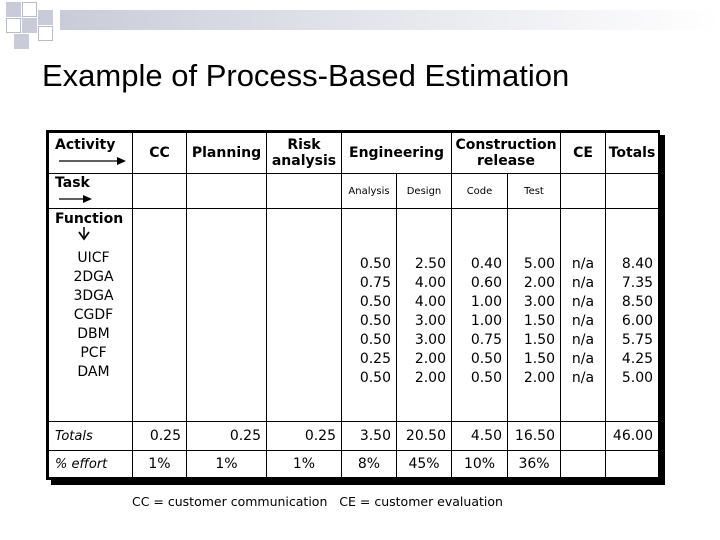  What do you see at coordinates (637, 339) in the screenshot?
I see `value-cell: 5.75` at bounding box center [637, 339].